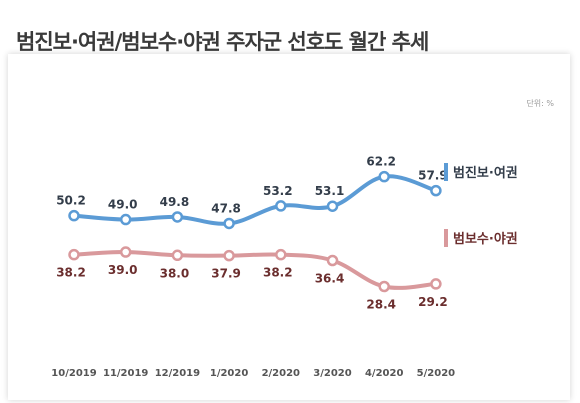 Image resolution: width=580 pixels, height=403 pixels. I want to click on data-label: 62.2, so click(381, 162).